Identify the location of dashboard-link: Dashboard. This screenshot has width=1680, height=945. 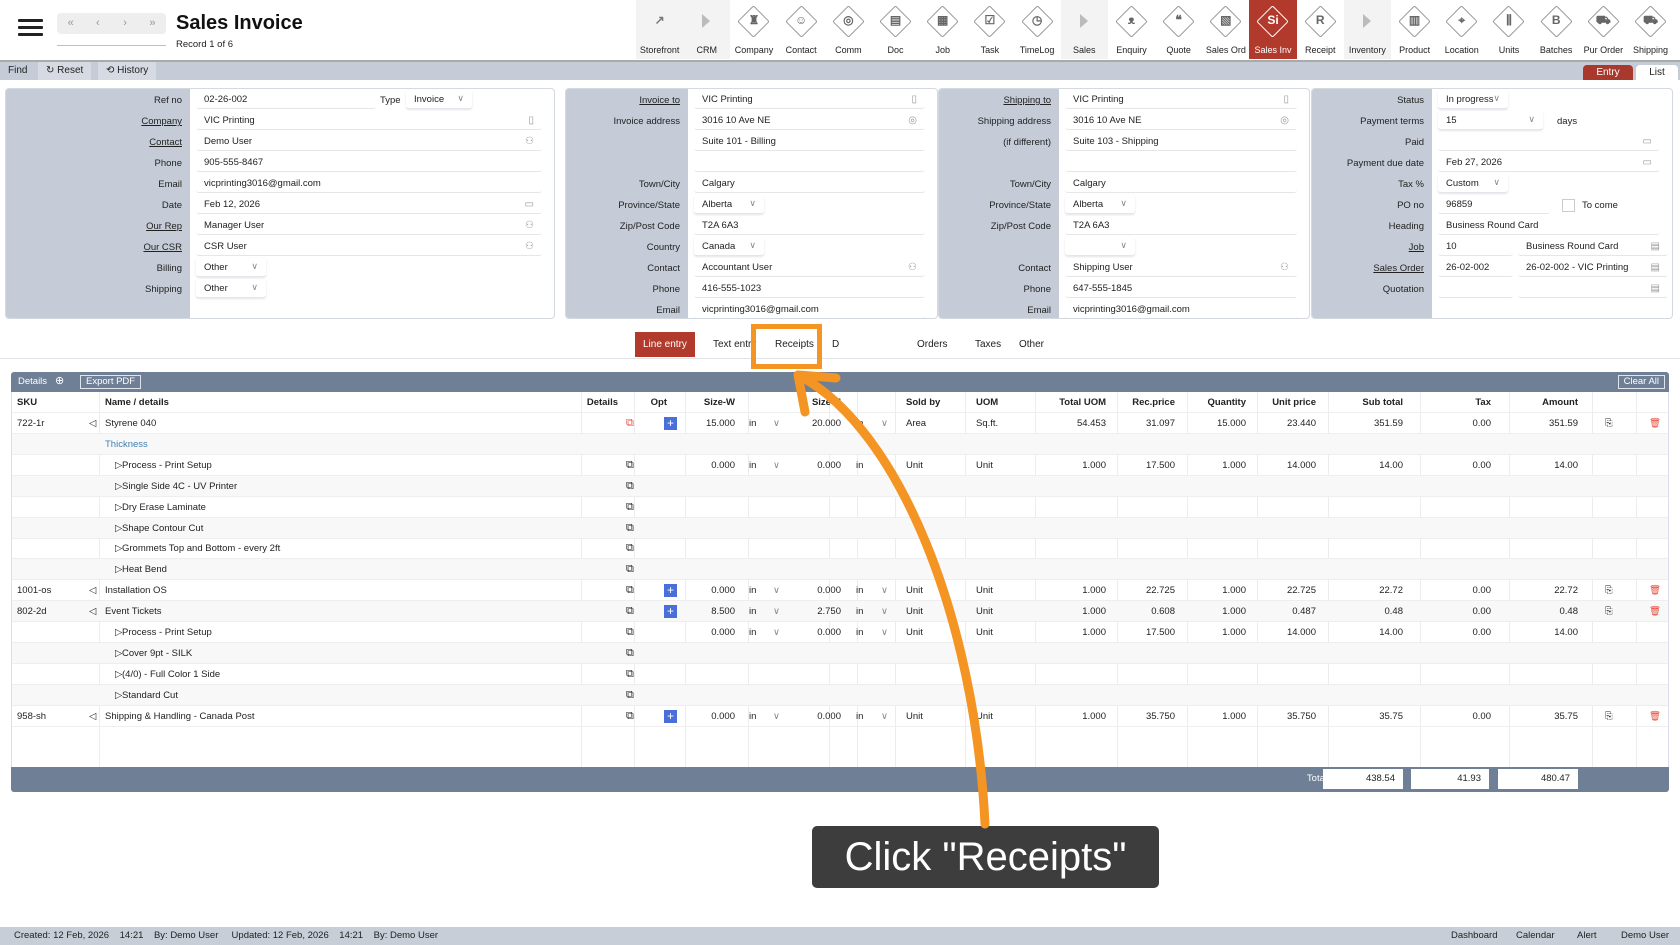
(1474, 935).